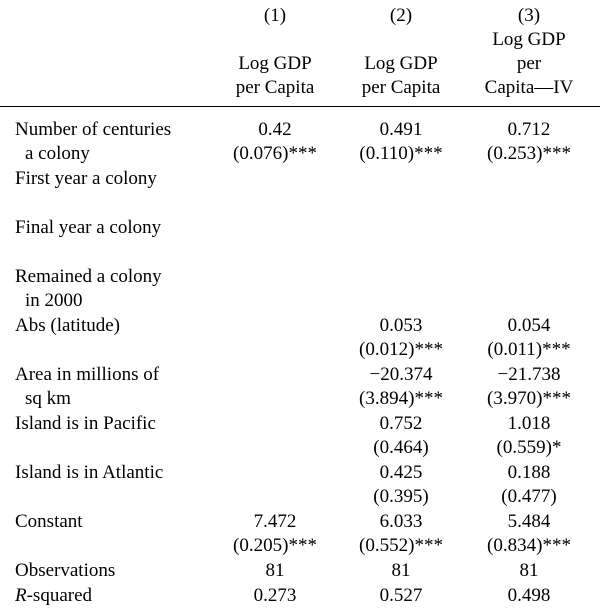 The height and width of the screenshot is (611, 600). Describe the element at coordinates (85, 423) in the screenshot. I see `row-pacific-label: Island is in Pacific` at that location.